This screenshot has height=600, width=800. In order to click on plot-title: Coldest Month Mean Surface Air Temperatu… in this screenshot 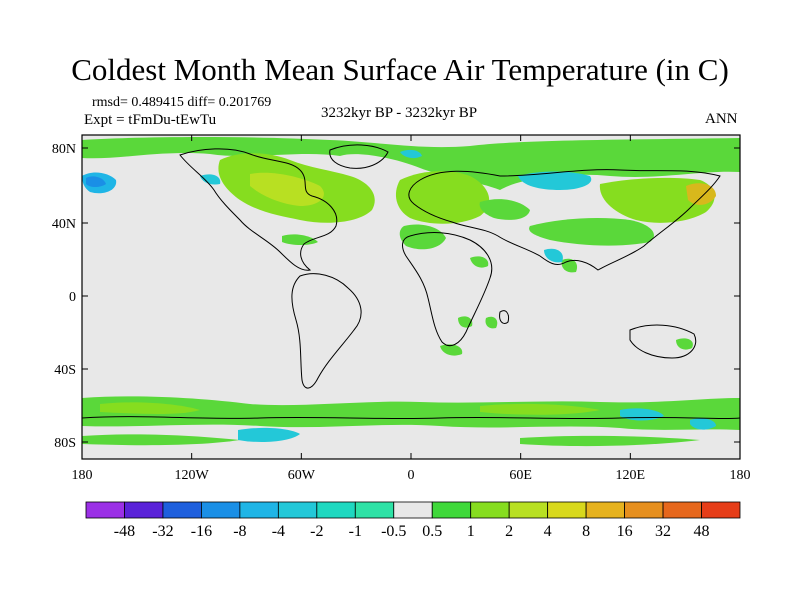, I will do `click(400, 69)`.